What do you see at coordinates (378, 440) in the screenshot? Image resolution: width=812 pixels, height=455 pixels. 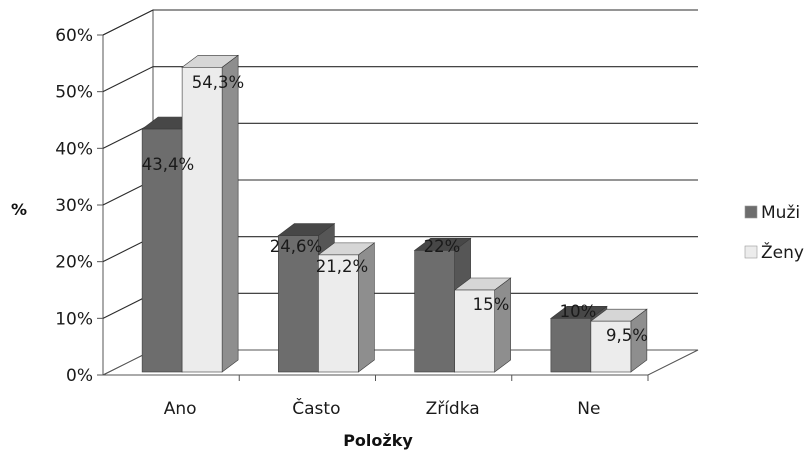 I see `x-axis-title: Položky` at bounding box center [378, 440].